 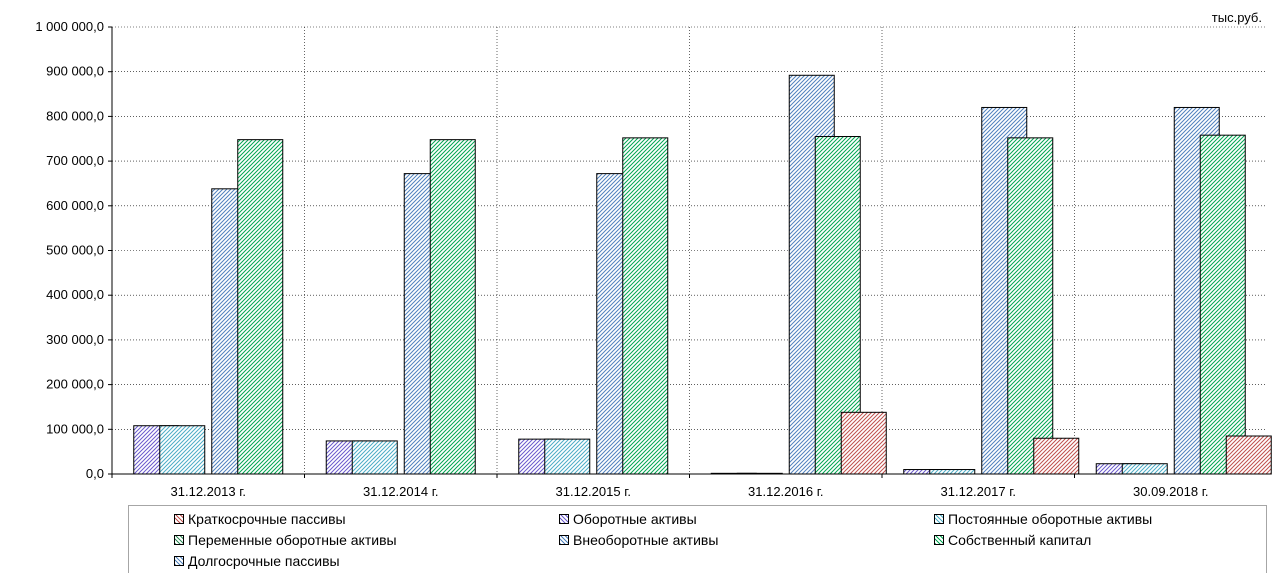 What do you see at coordinates (978, 491) in the screenshot?
I see `x-tick-label: 31.12.2017 г.` at bounding box center [978, 491].